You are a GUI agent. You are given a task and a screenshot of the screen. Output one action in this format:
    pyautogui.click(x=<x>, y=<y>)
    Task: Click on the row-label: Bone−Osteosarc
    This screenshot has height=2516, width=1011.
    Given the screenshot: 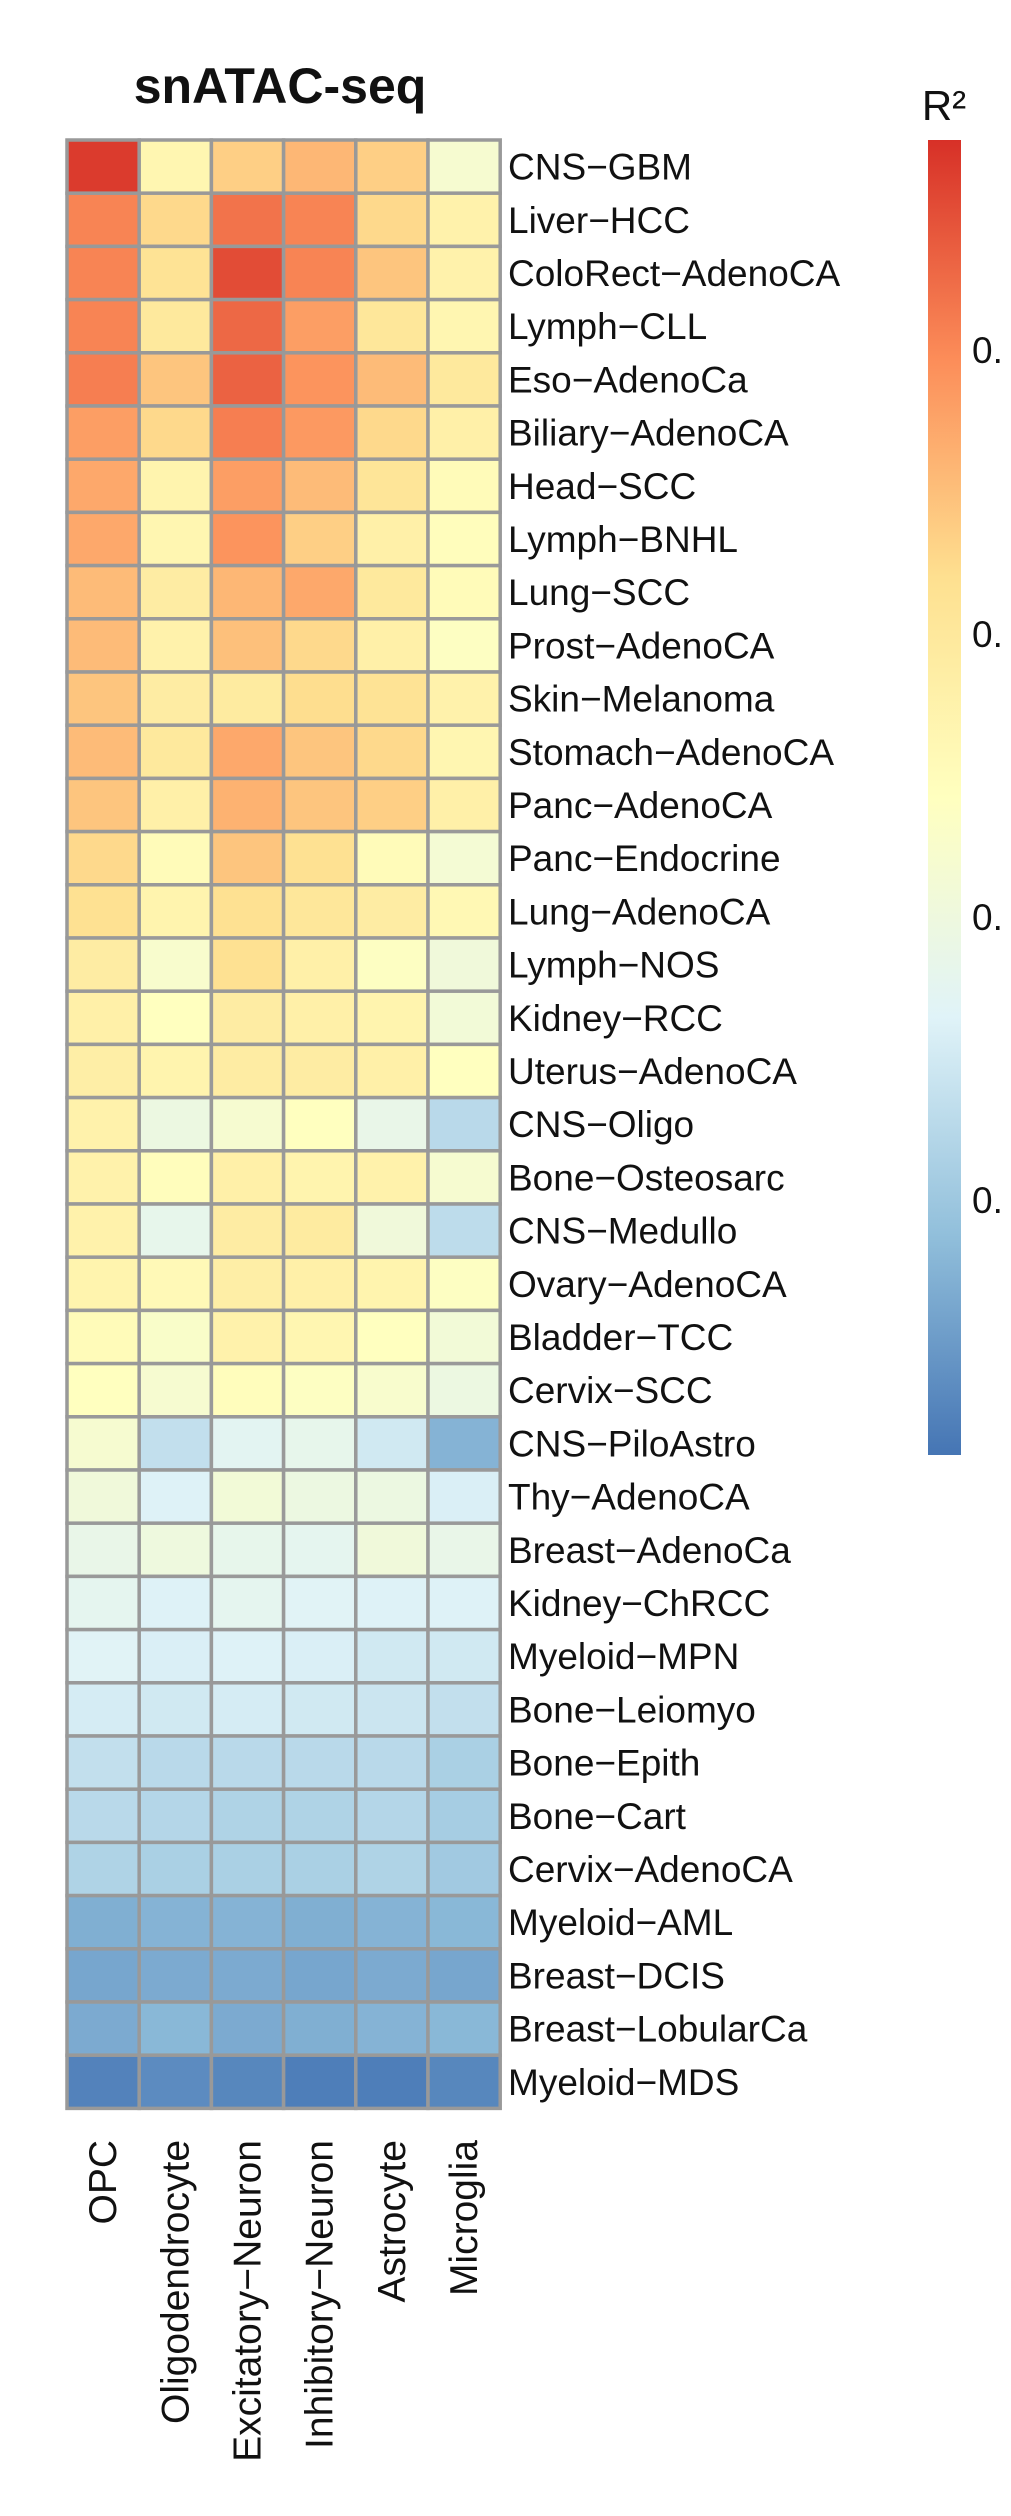 What is the action you would take?
    pyautogui.click(x=646, y=1177)
    